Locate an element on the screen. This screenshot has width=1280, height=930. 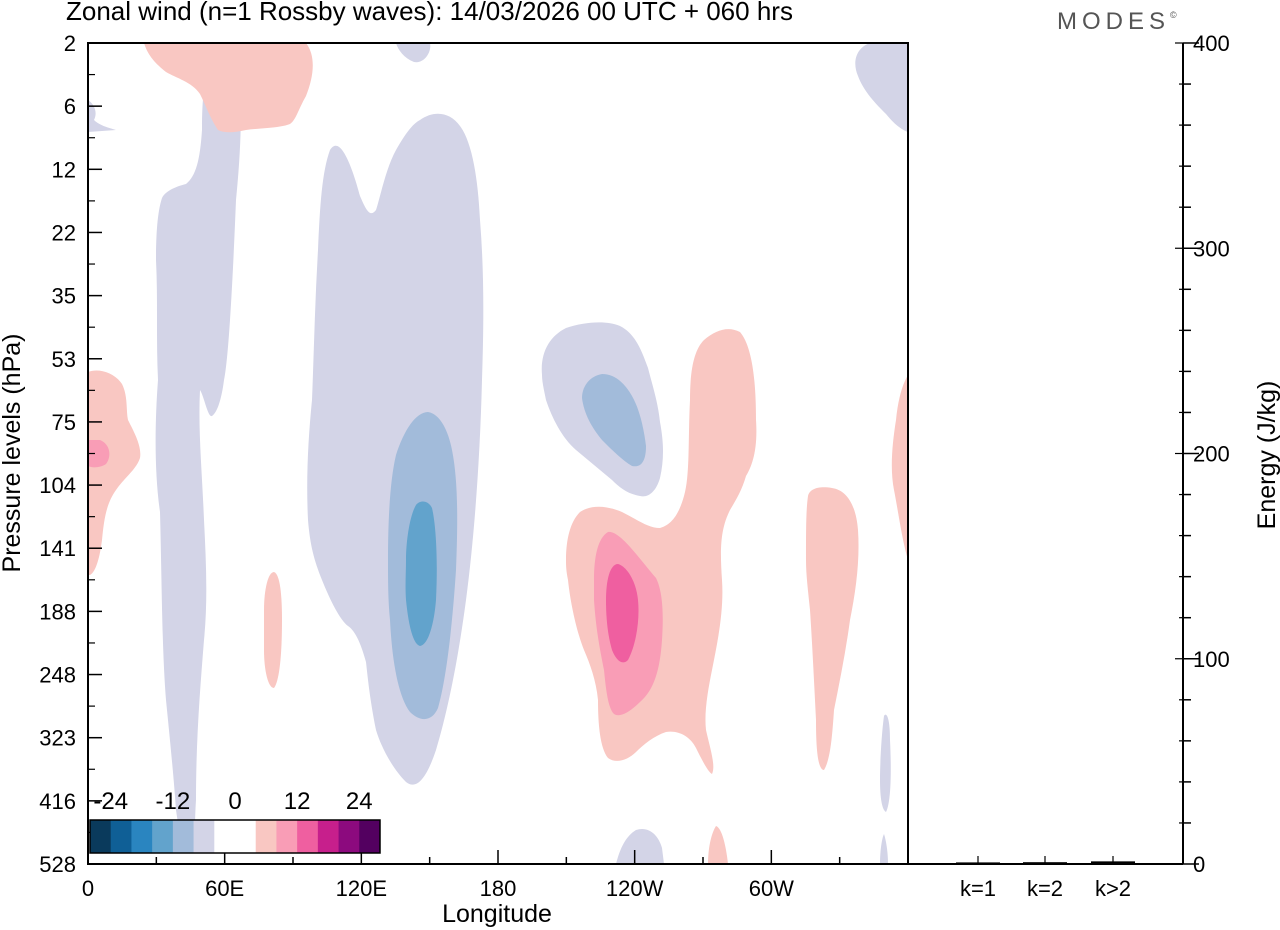
energy-axis-title: Energy (J/kg) is located at coordinates (1266, 455).